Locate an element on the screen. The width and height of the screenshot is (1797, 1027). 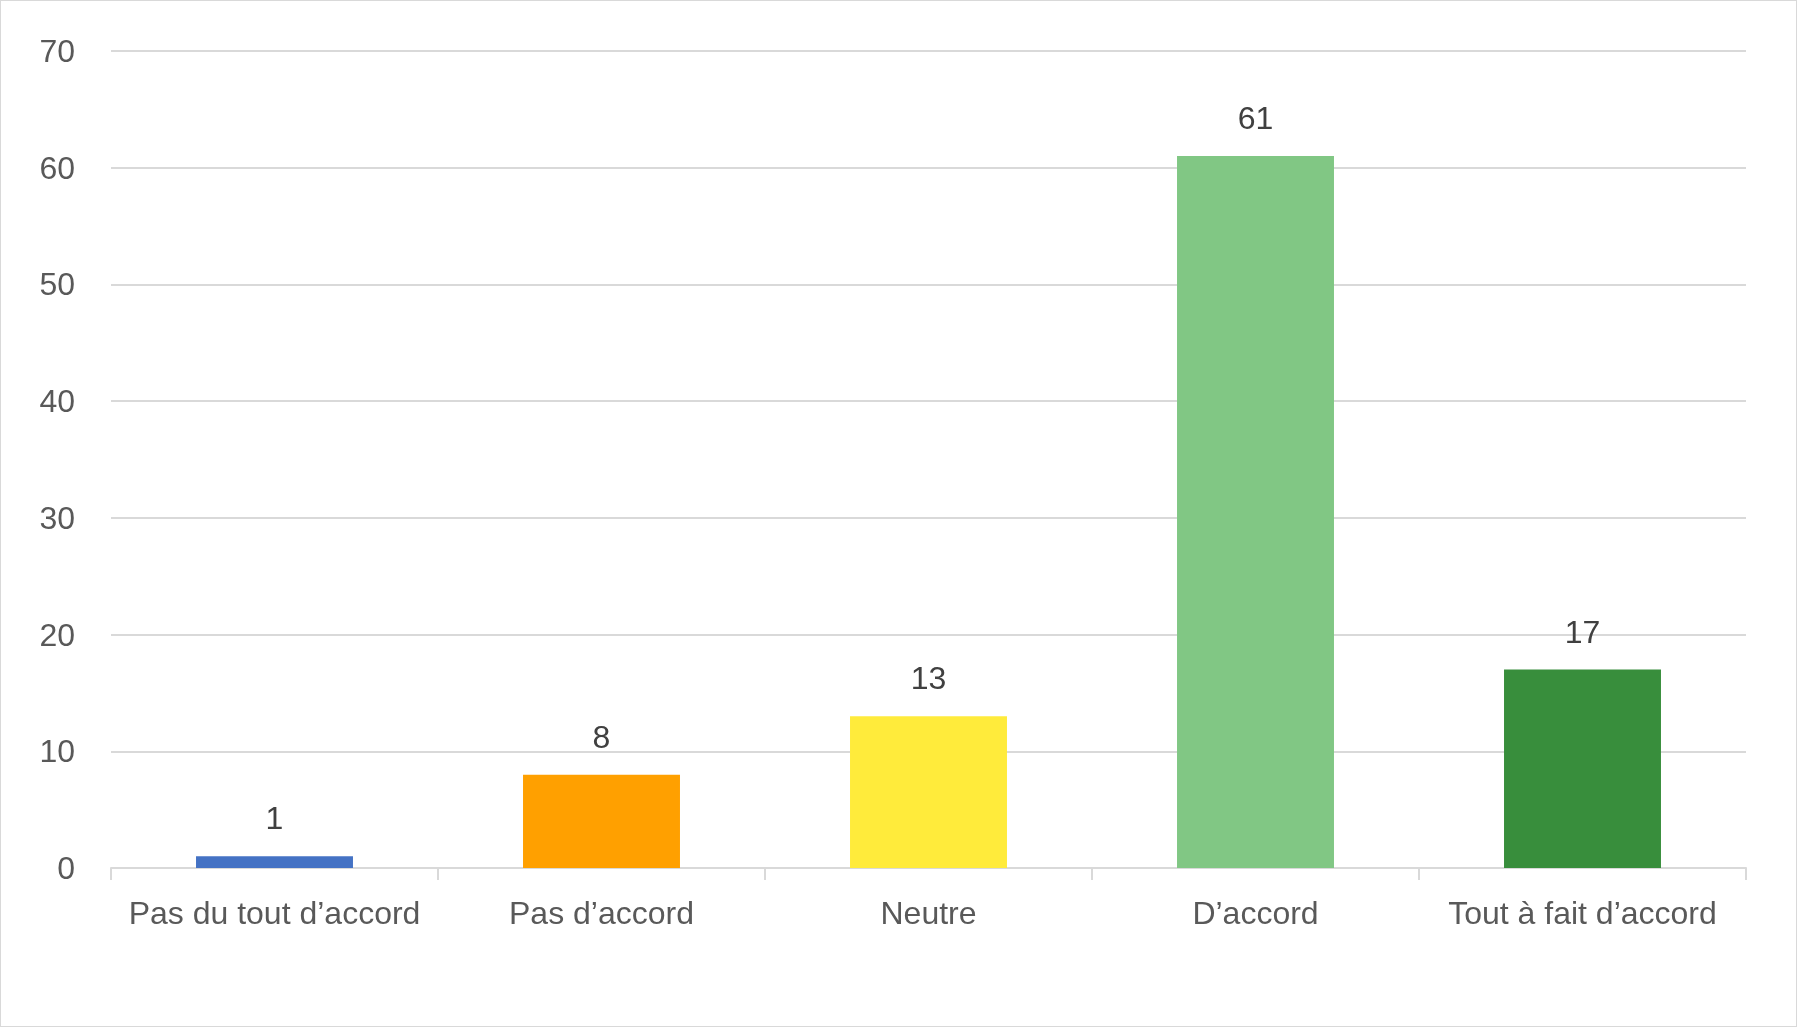
y-tick-label: 50 is located at coordinates (57, 284).